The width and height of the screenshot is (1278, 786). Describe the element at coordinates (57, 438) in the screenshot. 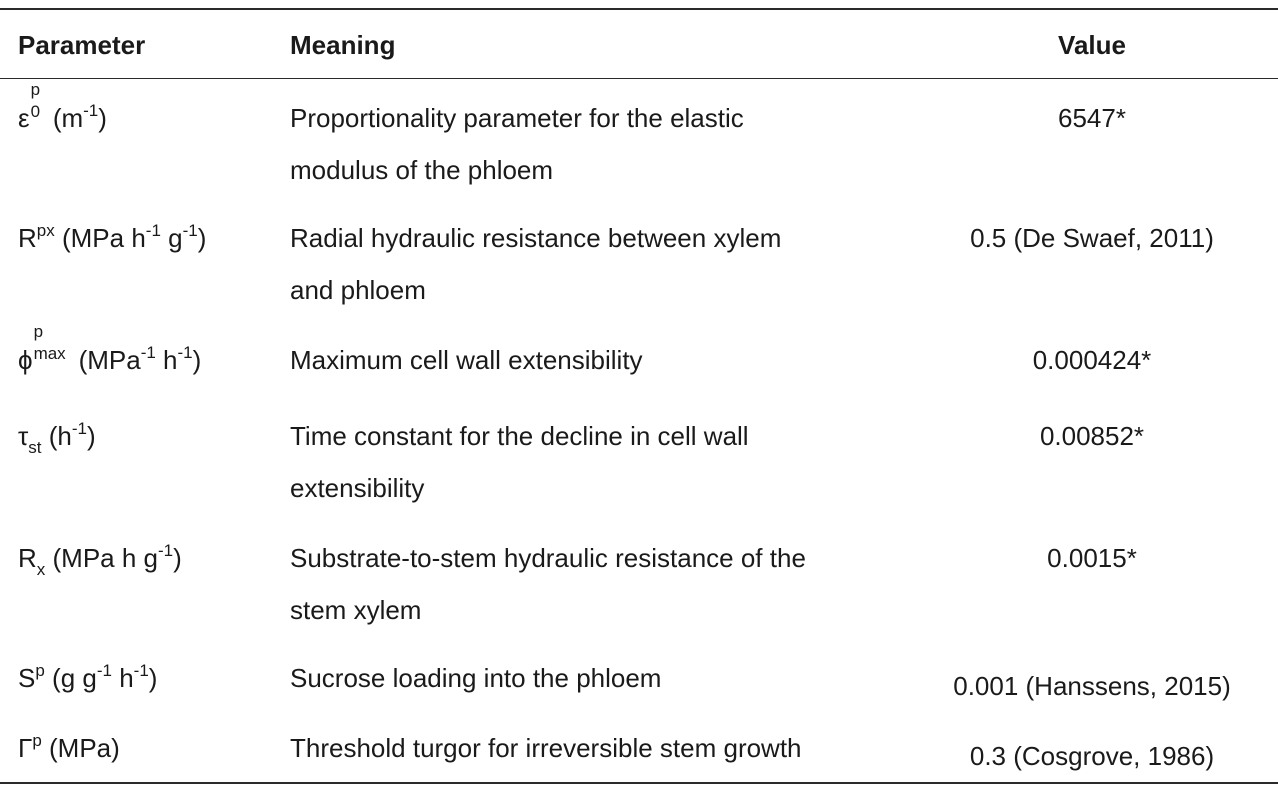

I see `parameter-symbol: τst (h-1)` at that location.